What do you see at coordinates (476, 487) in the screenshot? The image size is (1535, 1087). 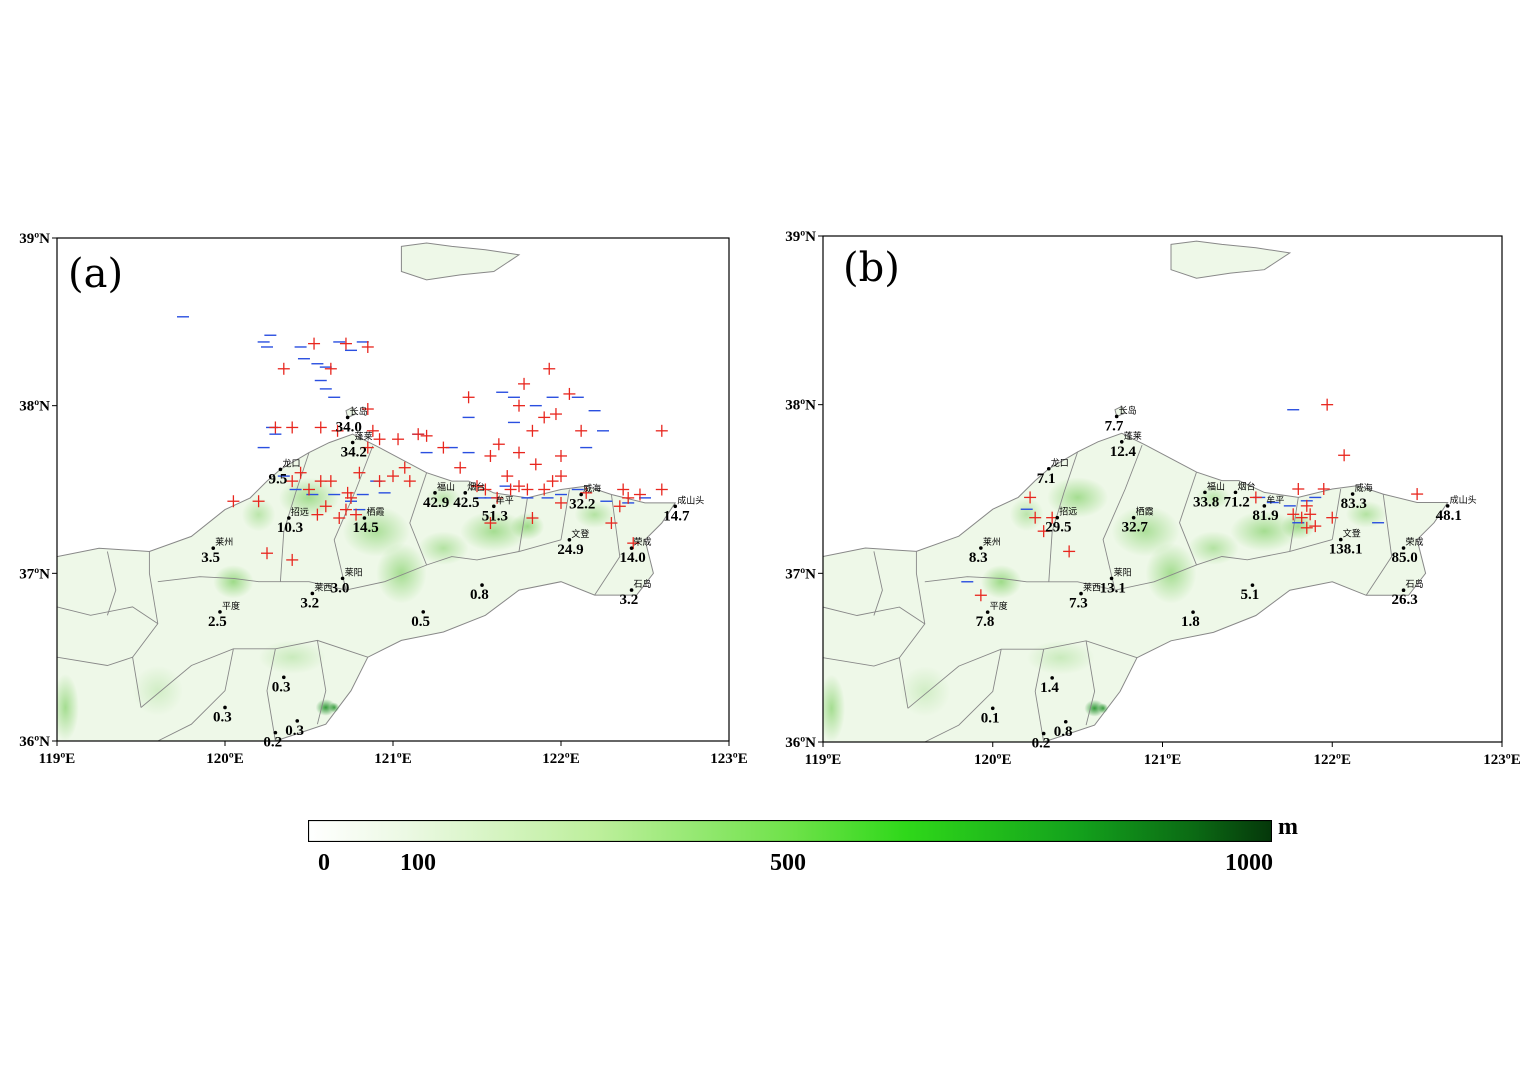 I see `station-name: 烟台` at bounding box center [476, 487].